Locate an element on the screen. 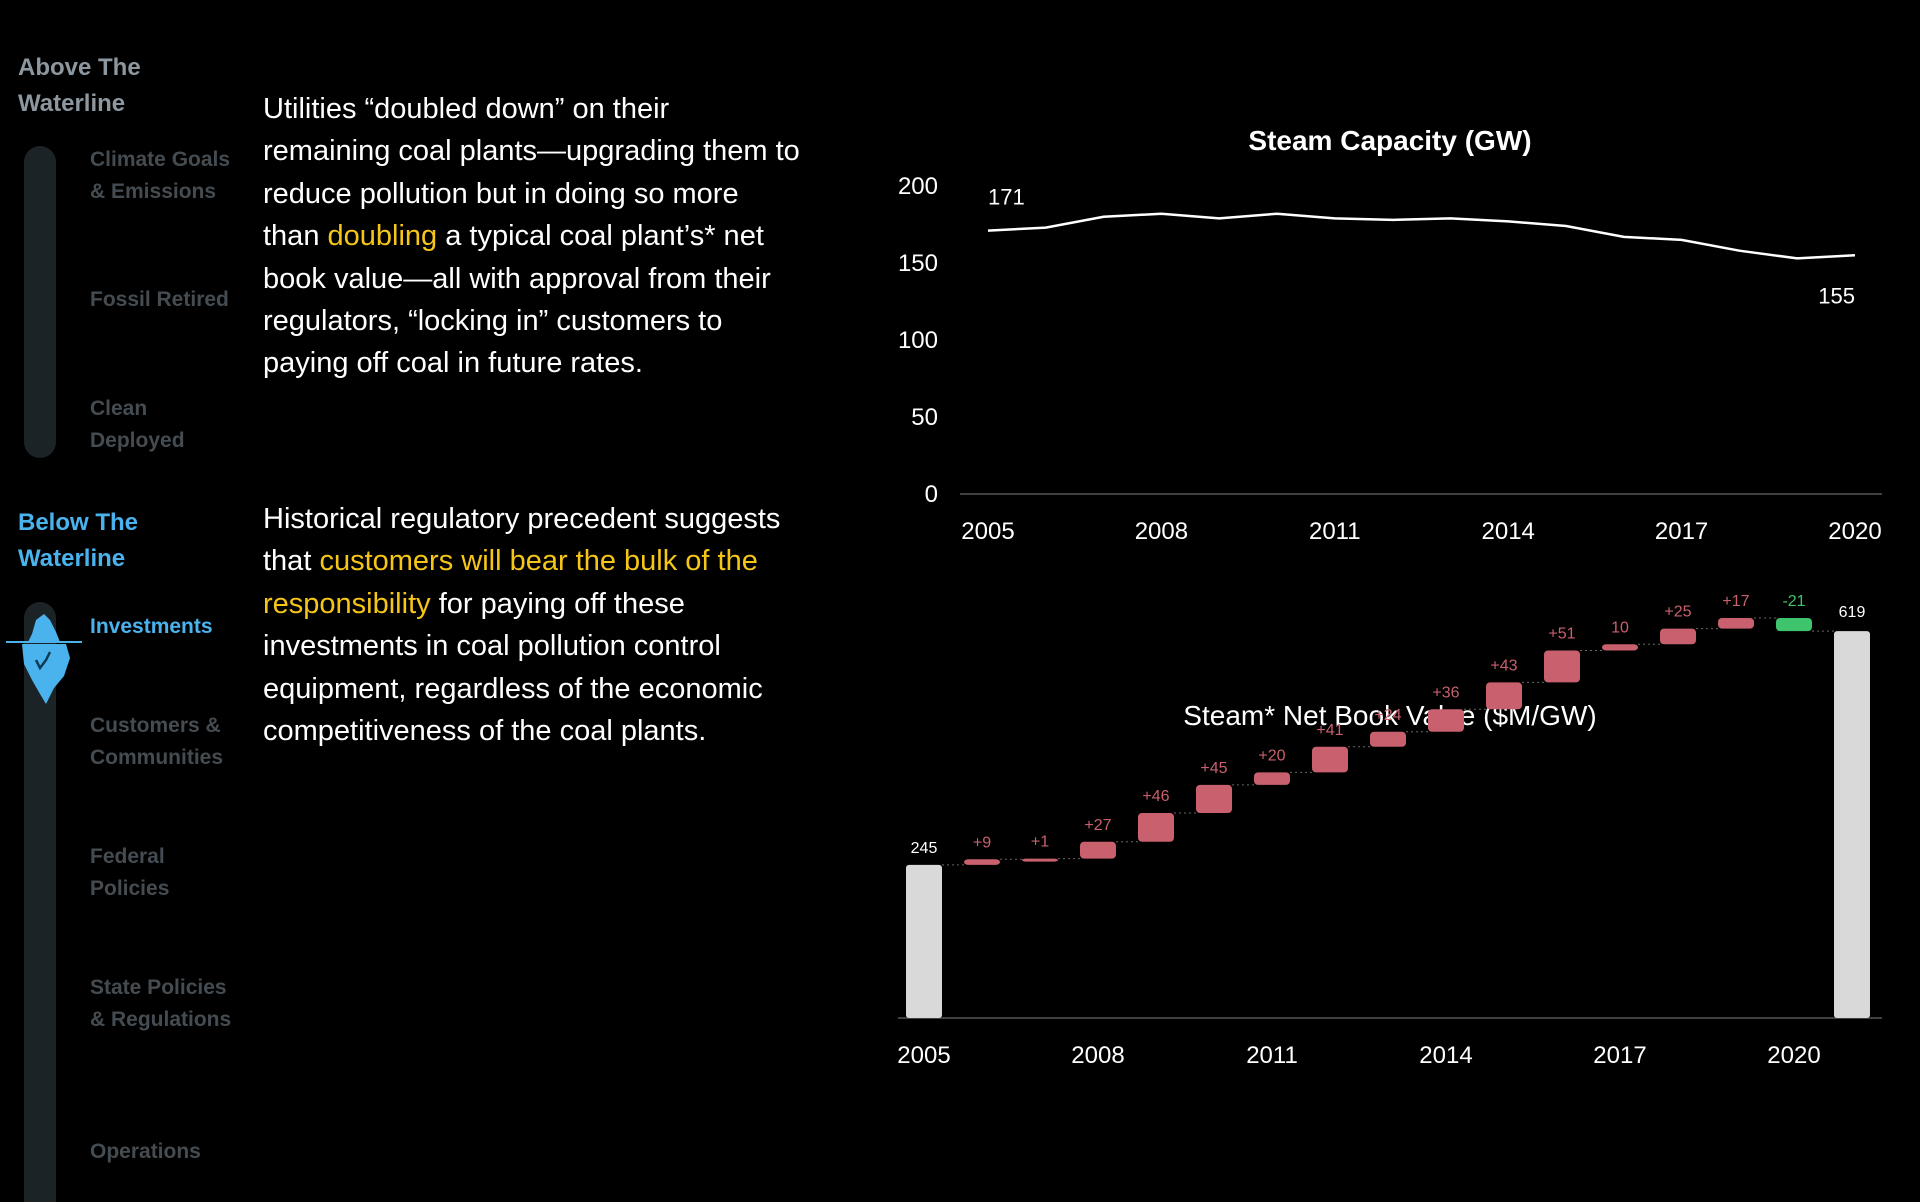 This screenshot has width=1920, height=1202. progress-rail-above is located at coordinates (40, 302).